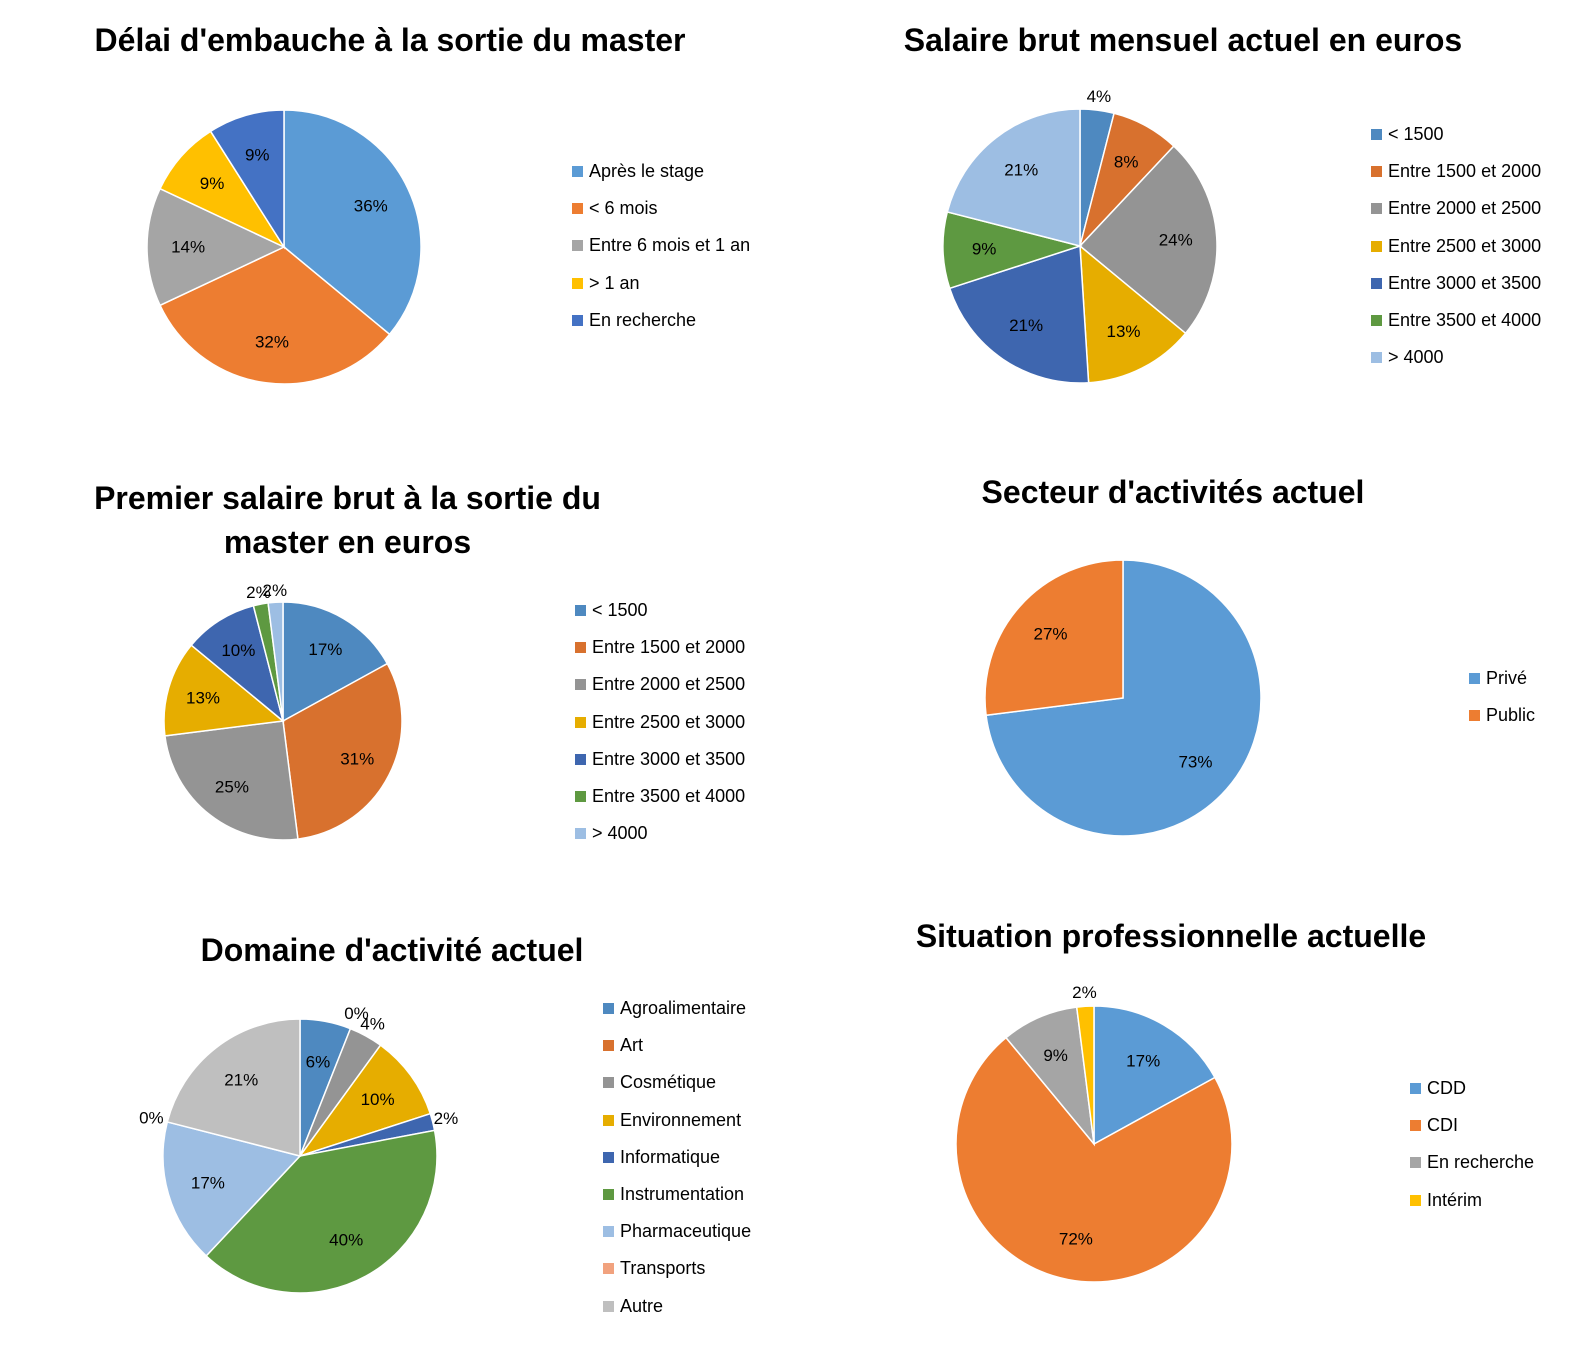 The image size is (1596, 1363). I want to click on data-label-entre-2500-et-3000: 13%, so click(203, 697).